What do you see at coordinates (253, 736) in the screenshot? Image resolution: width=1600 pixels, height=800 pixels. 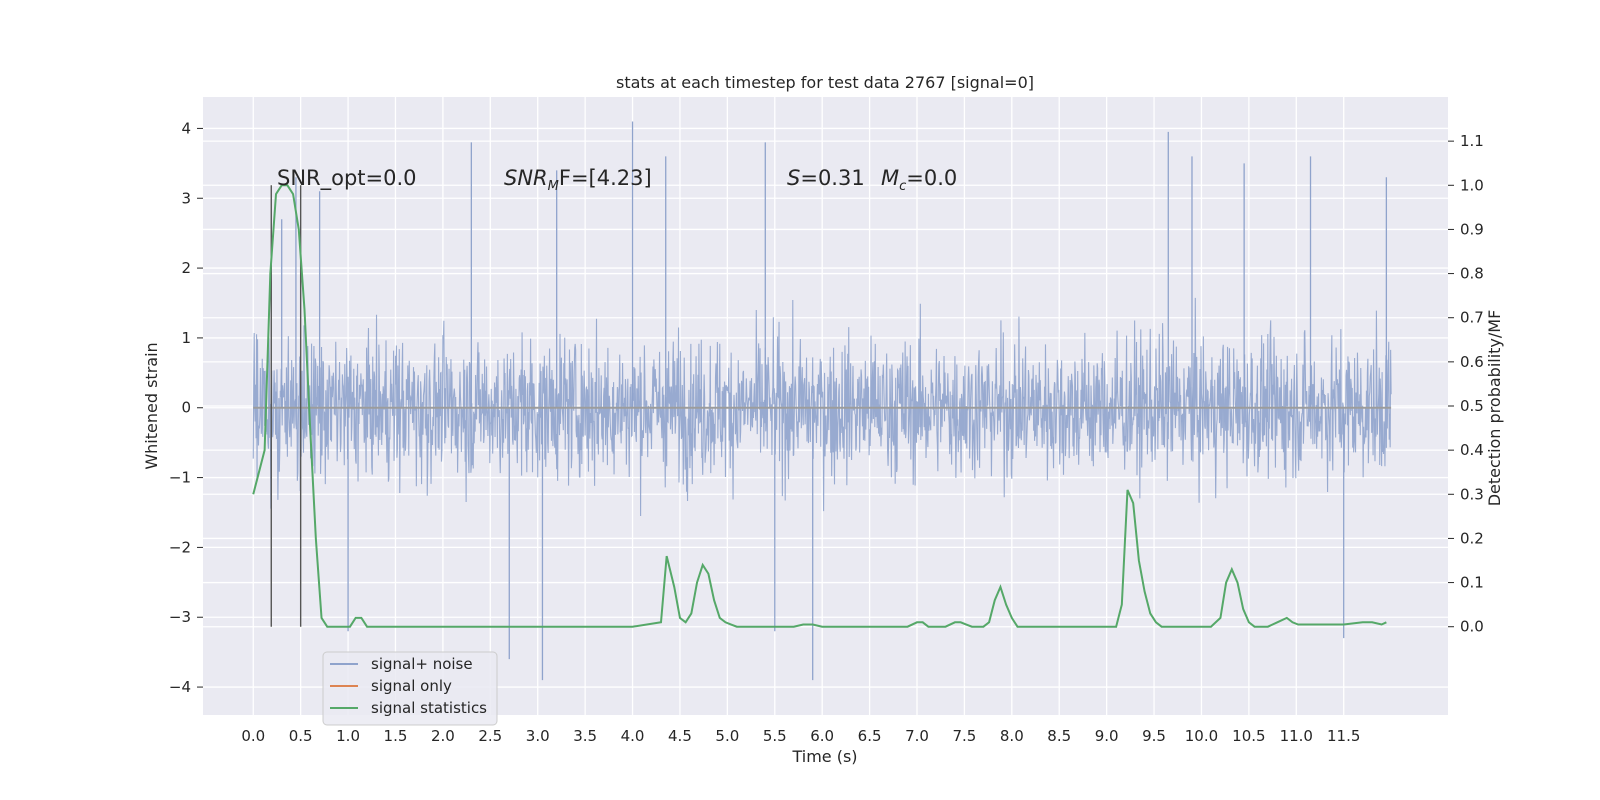 I see `x-tick-label: 0.0` at bounding box center [253, 736].